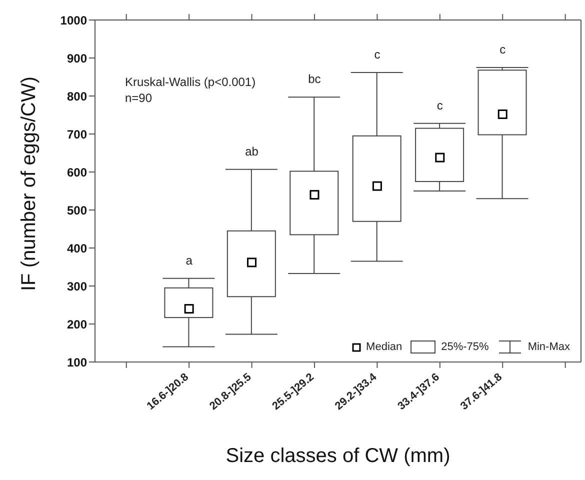 The image size is (585, 480). I want to click on annotation: bc, so click(314, 79).